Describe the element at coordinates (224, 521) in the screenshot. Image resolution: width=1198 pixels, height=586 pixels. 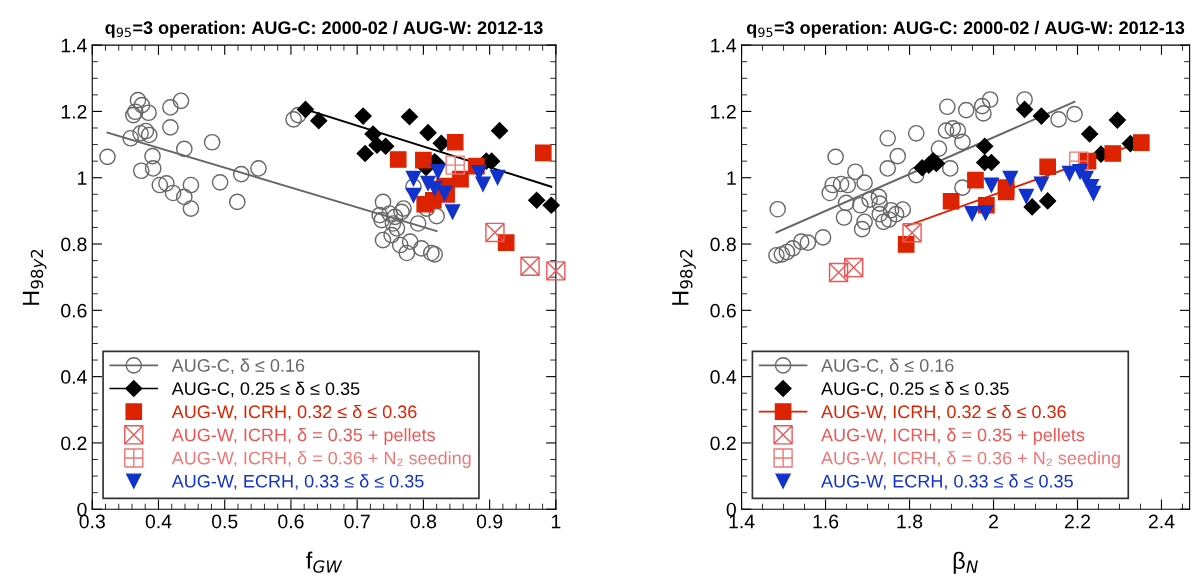
I see `x-tick-label: 0.5` at that location.